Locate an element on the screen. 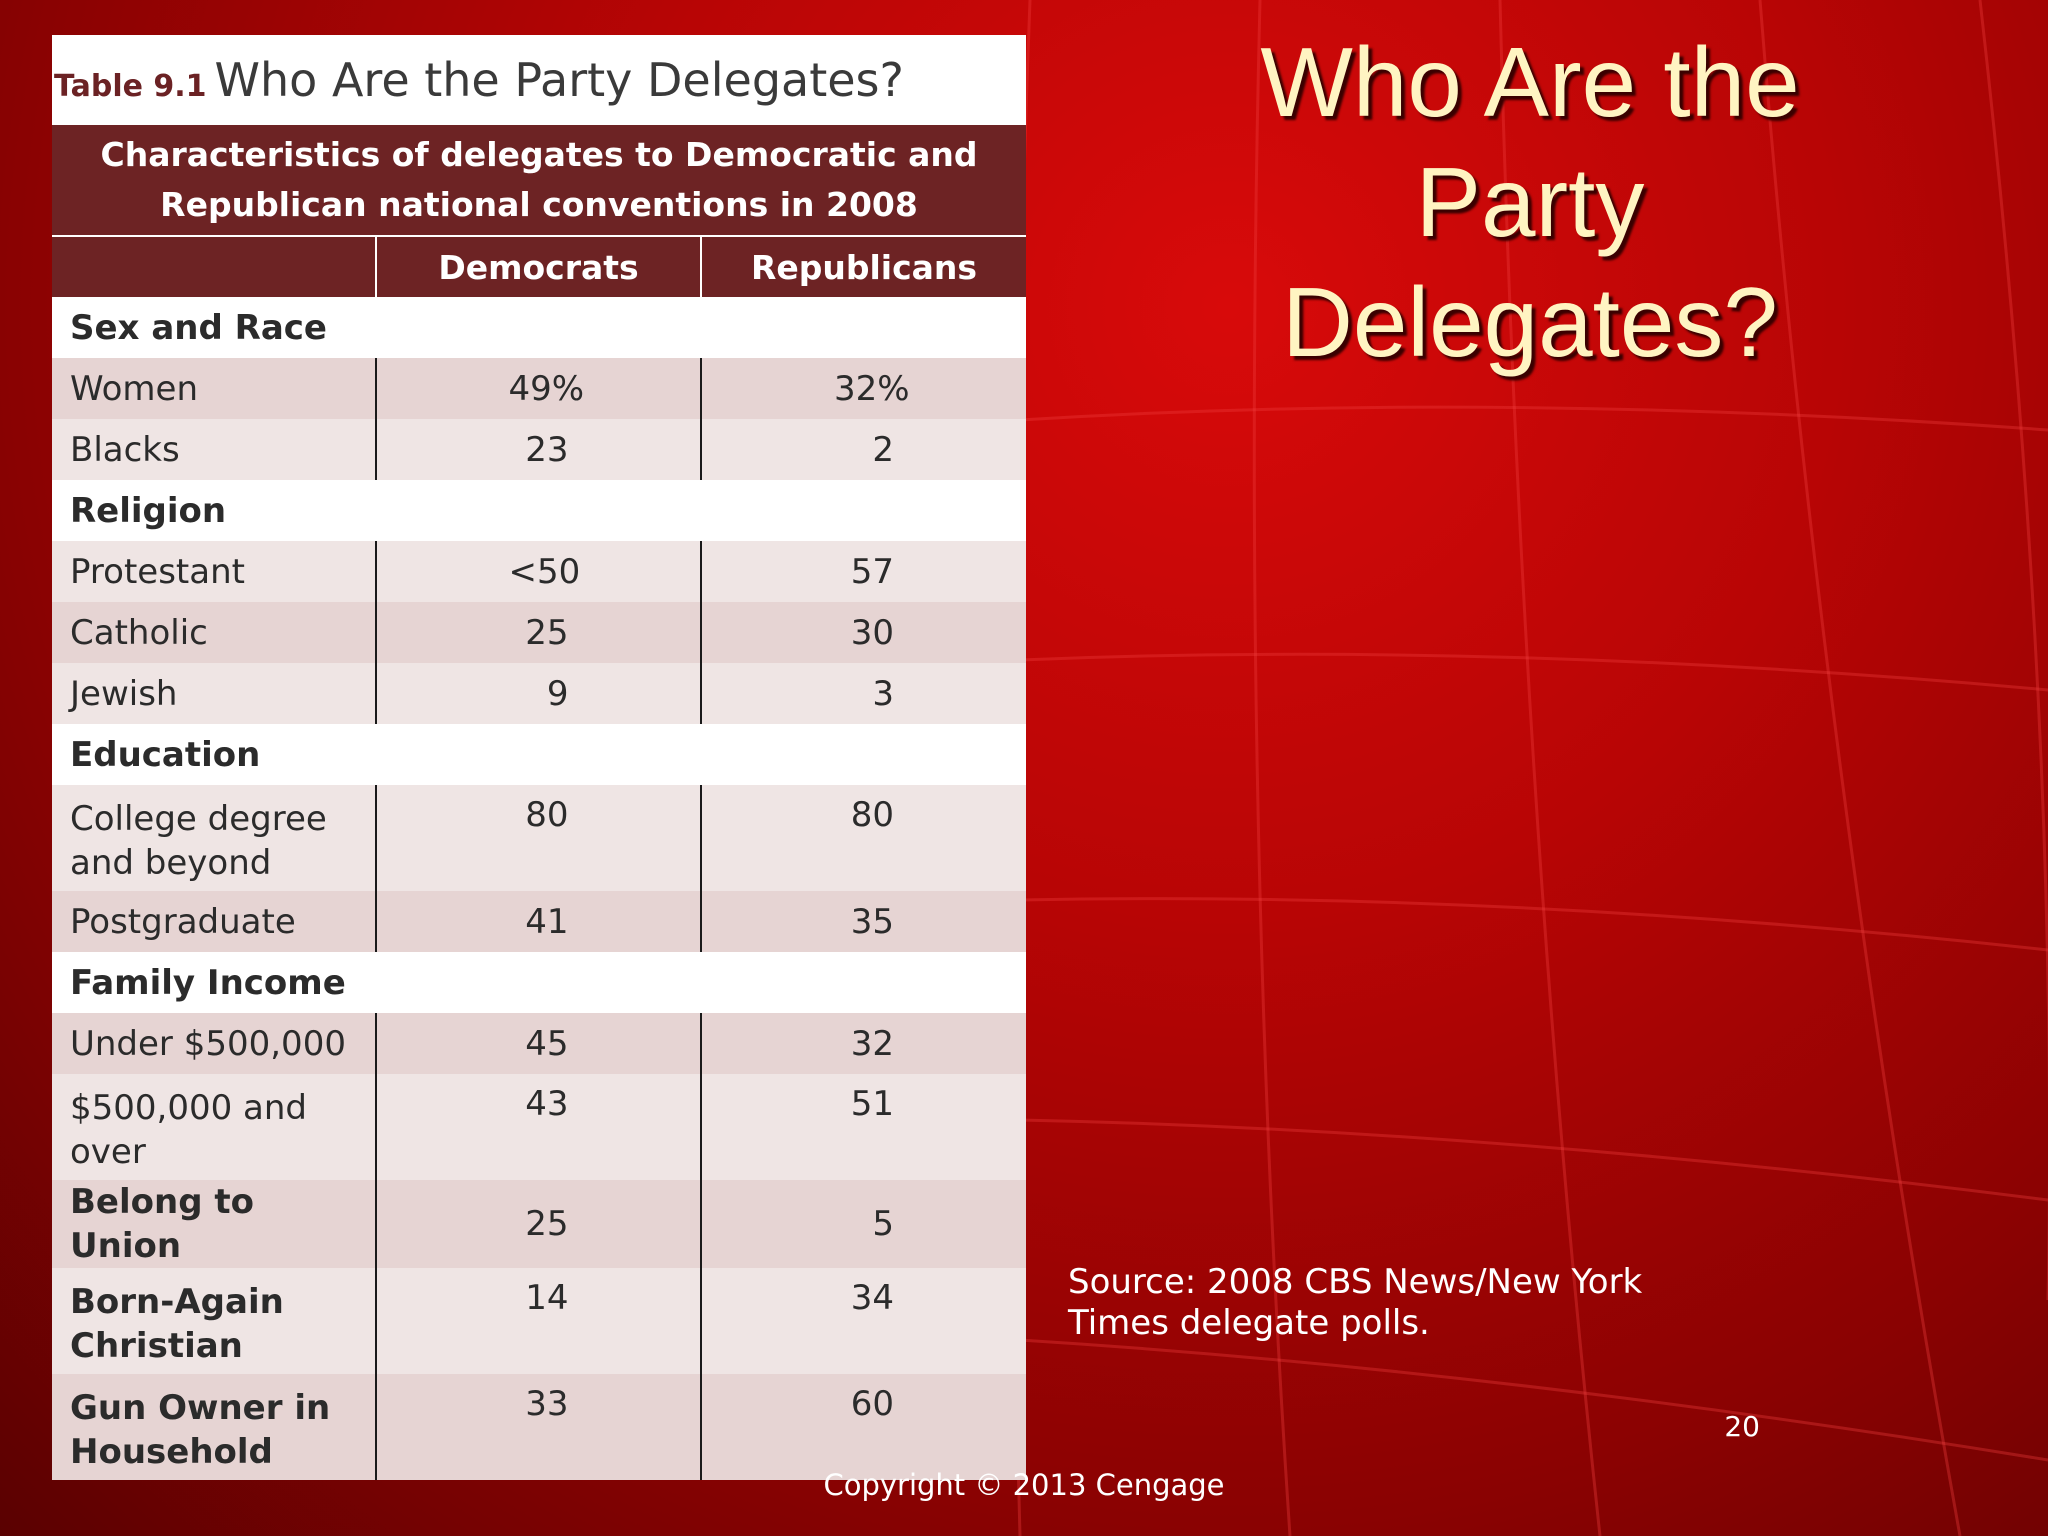 The image size is (2048, 1536). row-label: Under $500,000 is located at coordinates (214, 1043).